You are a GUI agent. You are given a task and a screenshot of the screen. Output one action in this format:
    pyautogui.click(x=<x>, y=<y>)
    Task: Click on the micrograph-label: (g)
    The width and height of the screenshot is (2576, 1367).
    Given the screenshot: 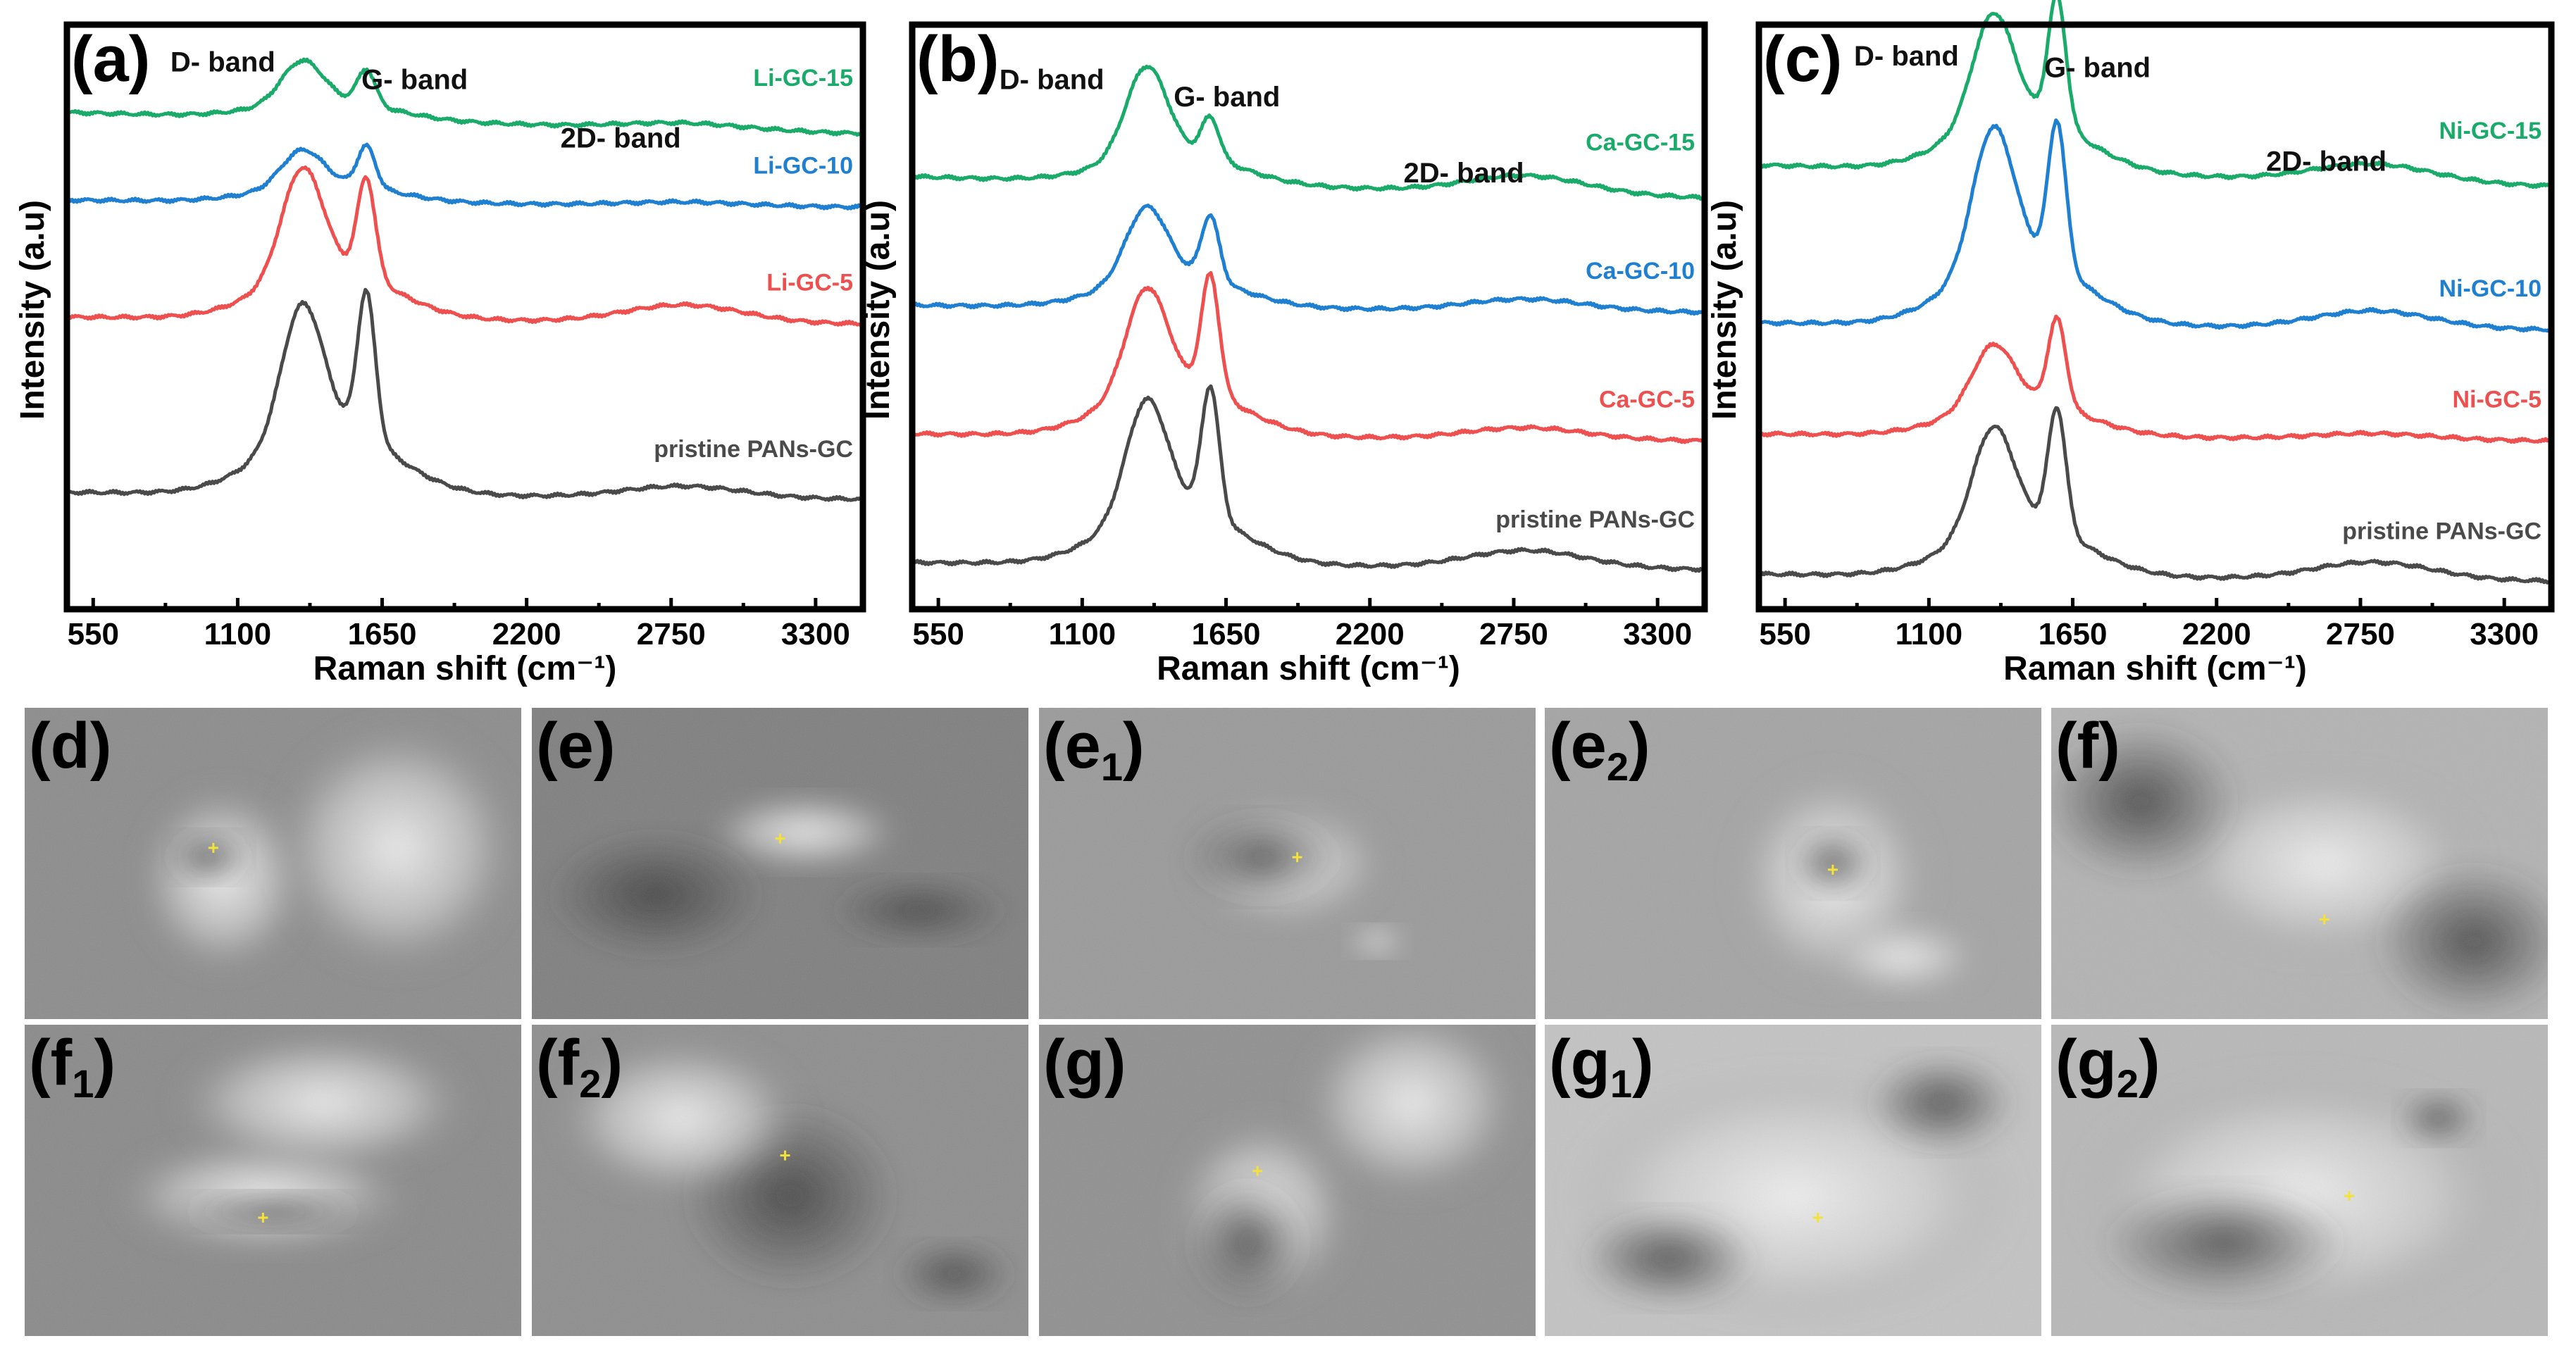 What is the action you would take?
    pyautogui.click(x=1084, y=1063)
    